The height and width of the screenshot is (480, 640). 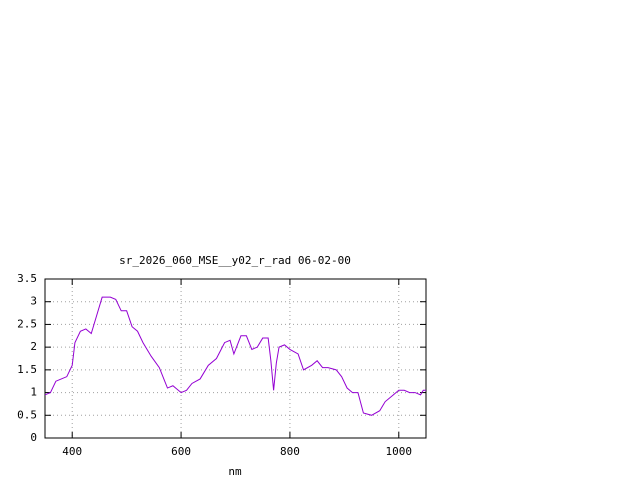 I want to click on y-tick-label: 0.5, so click(x=27, y=414).